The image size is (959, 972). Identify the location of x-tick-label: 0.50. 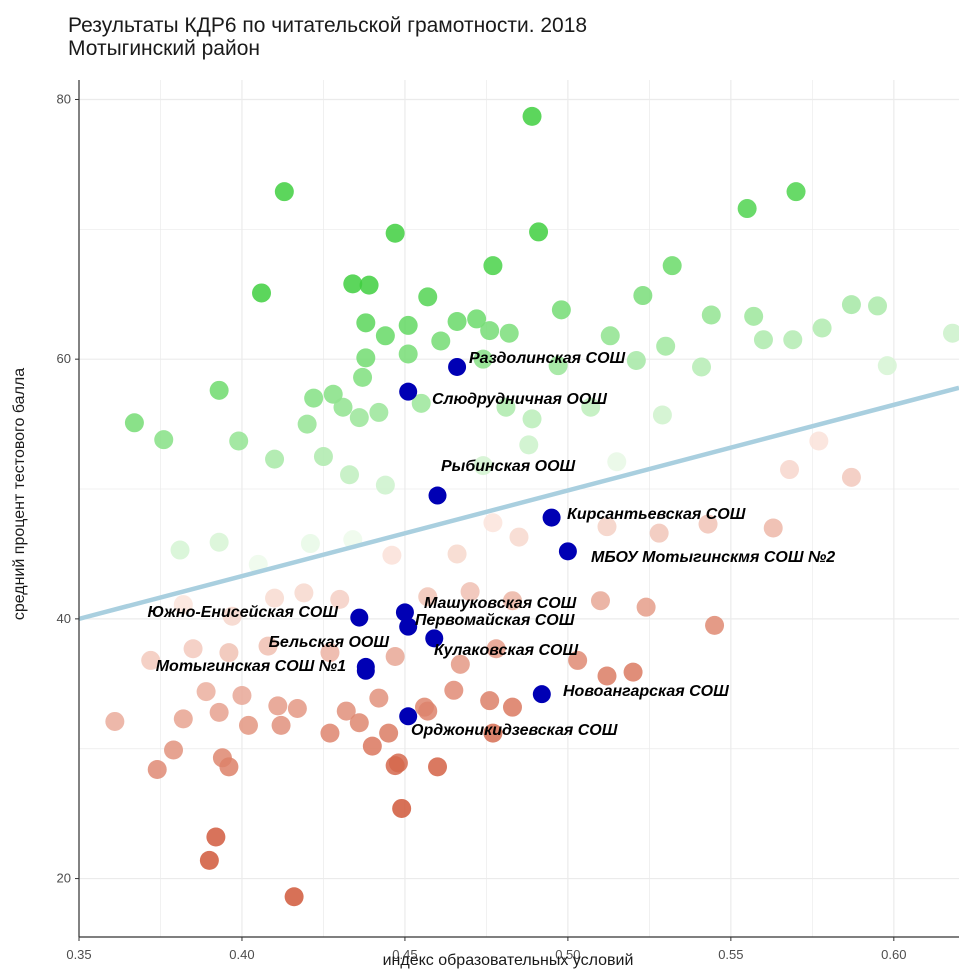
(567, 954).